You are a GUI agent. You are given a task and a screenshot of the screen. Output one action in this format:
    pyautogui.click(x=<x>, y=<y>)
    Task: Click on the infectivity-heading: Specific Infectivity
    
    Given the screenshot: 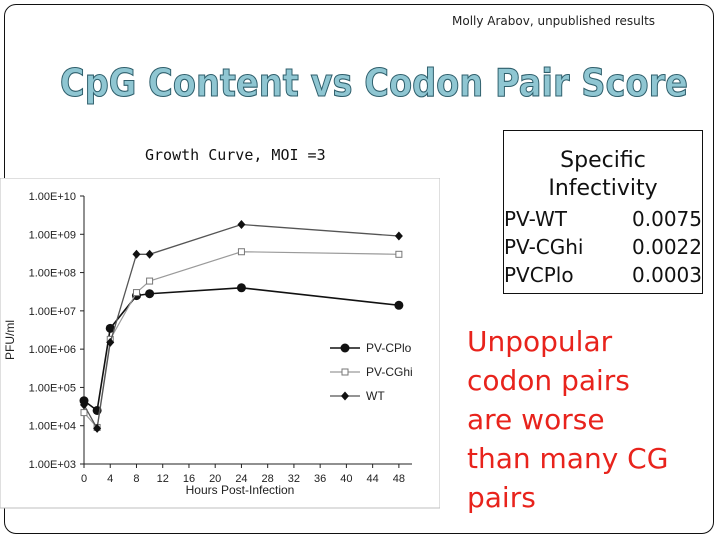 What is the action you would take?
    pyautogui.click(x=603, y=175)
    